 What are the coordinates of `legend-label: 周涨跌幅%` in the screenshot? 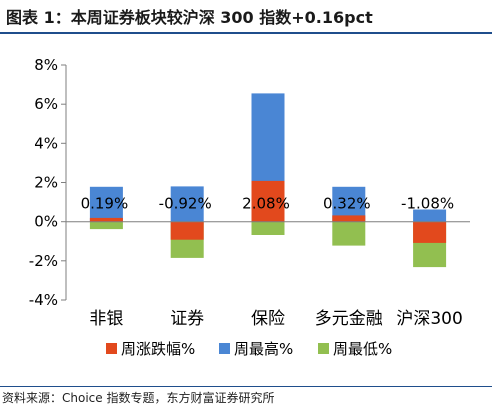 It's located at (158, 349).